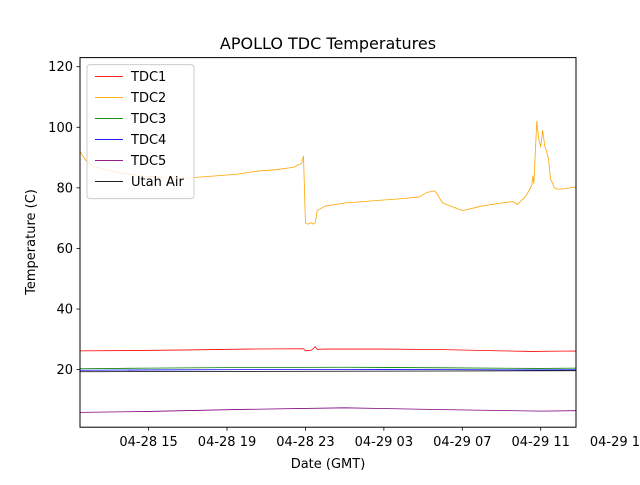  Describe the element at coordinates (328, 349) in the screenshot. I see `series-line-tdc1` at that location.